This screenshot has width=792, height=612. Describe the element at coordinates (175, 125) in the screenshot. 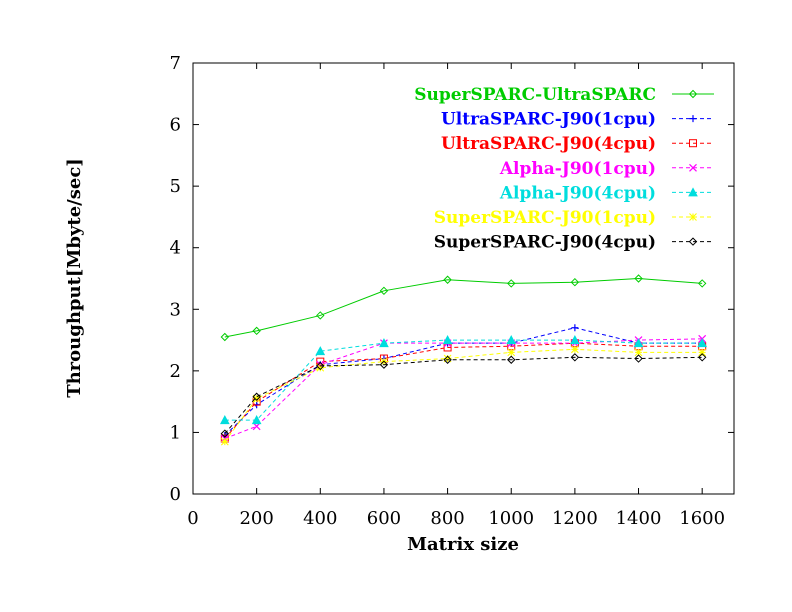

I see `y-tick-label: 6` at that location.